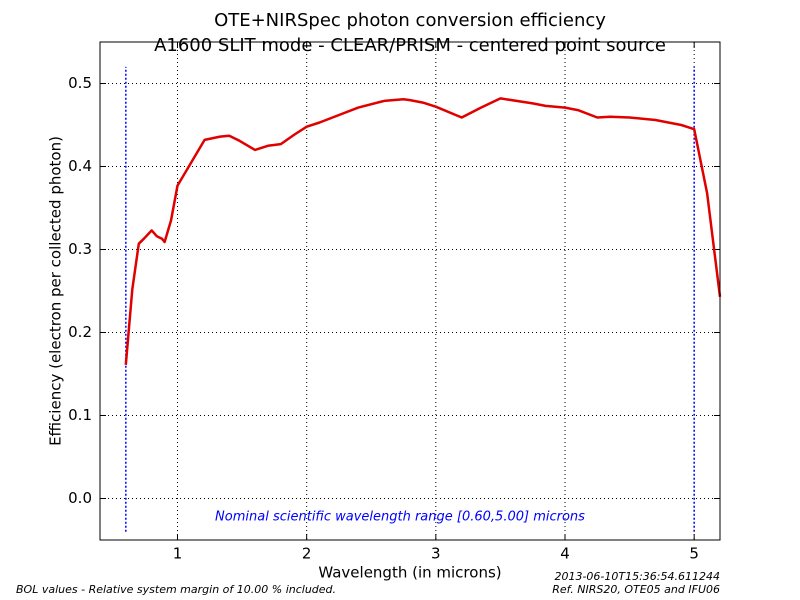 The height and width of the screenshot is (600, 800). What do you see at coordinates (565, 554) in the screenshot?
I see `x-tick-label: 4` at bounding box center [565, 554].